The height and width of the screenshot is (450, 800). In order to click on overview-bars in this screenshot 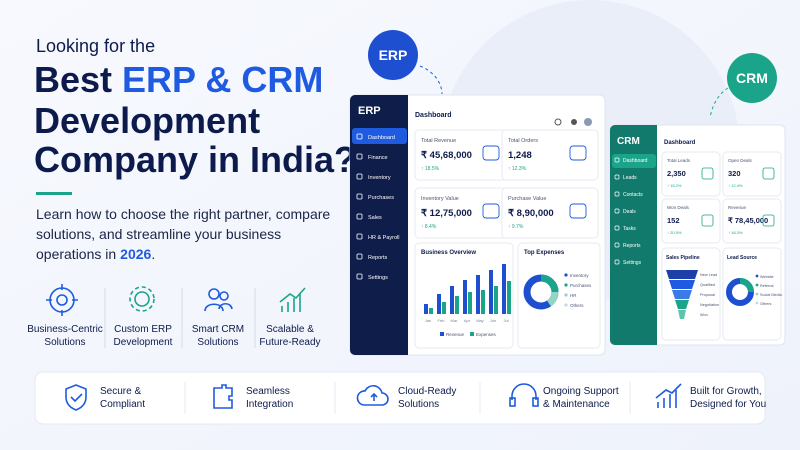, I will do `click(467, 289)`.